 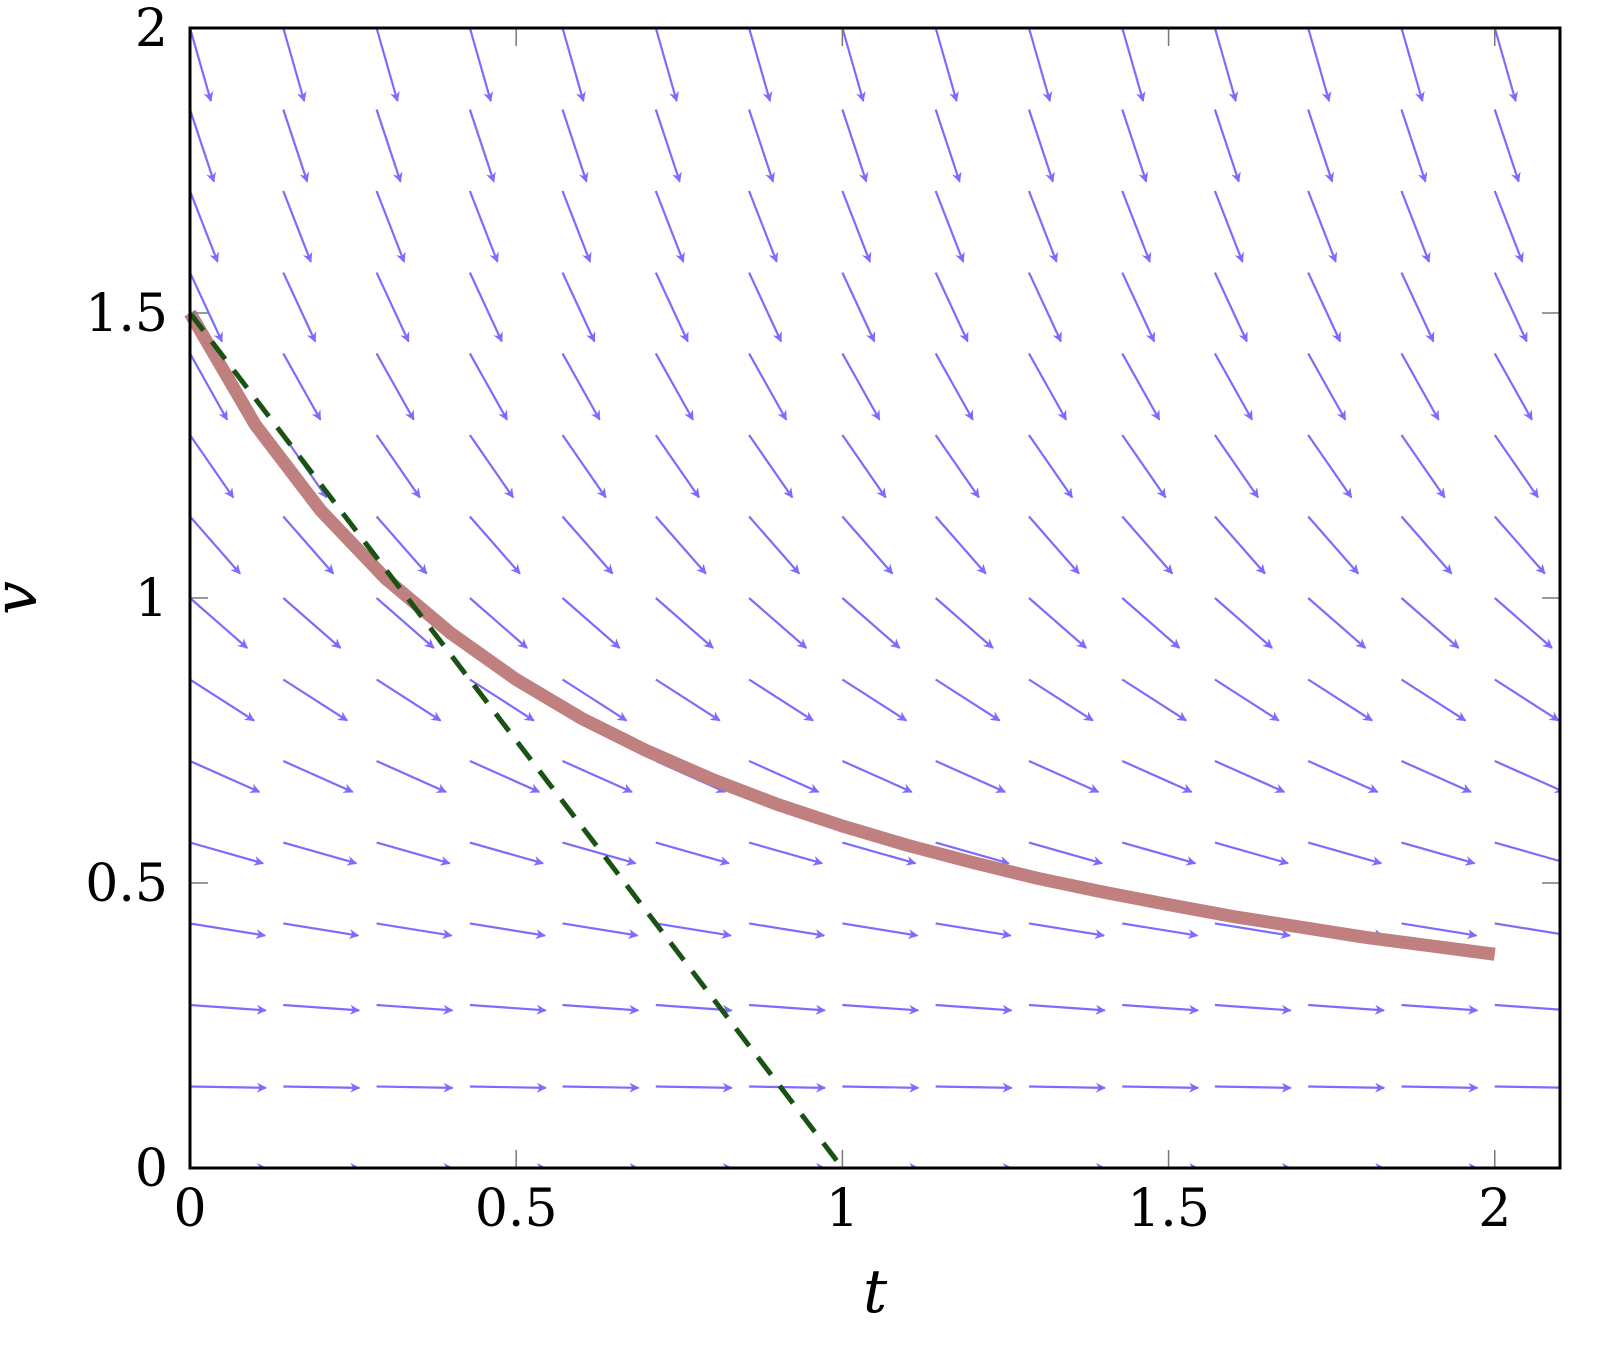 I want to click on x-tick-label-3: 1.5, so click(x=1168, y=1209).